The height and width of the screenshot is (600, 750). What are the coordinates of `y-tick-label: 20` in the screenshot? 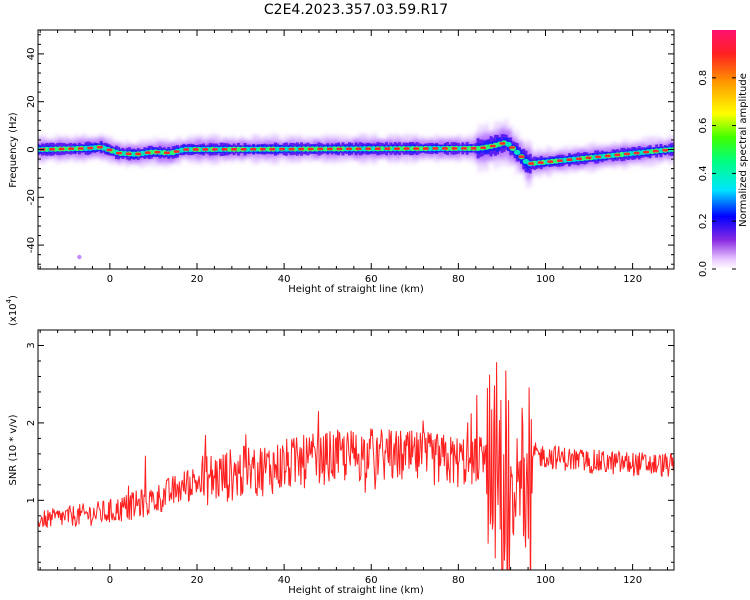 It's located at (31, 101).